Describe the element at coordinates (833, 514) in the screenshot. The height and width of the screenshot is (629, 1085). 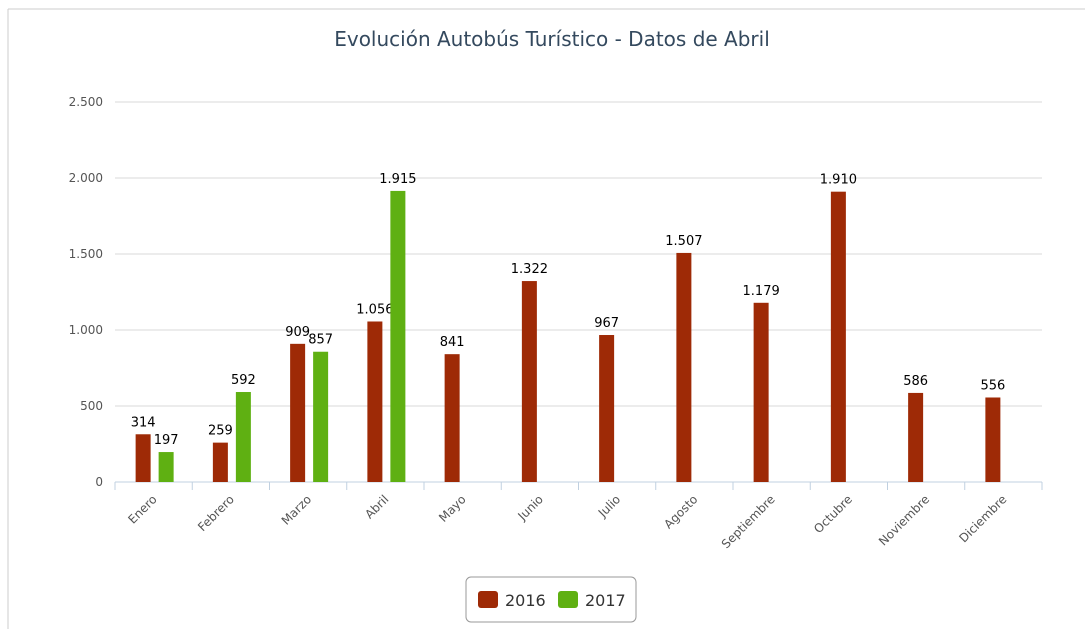
I see `x-tick-label: Octubre` at that location.